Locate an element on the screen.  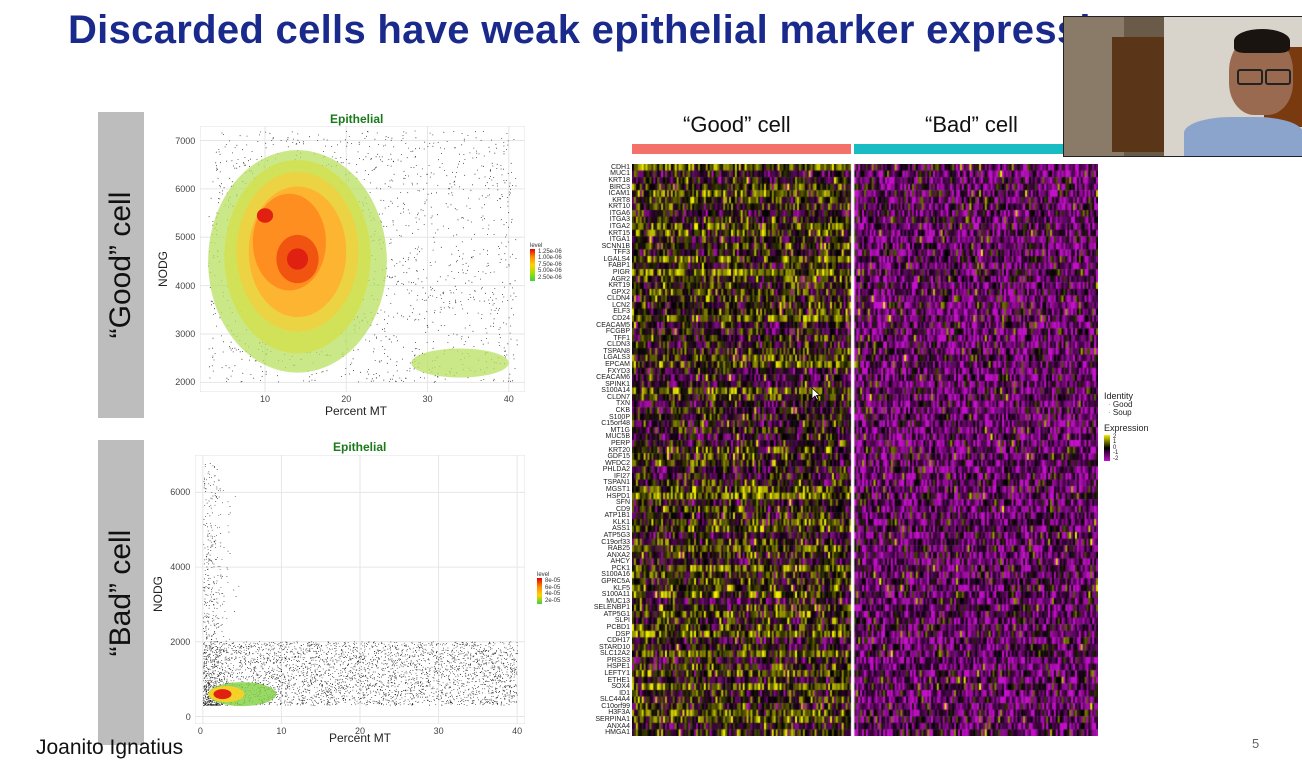
gene-label: SLC44A4 is located at coordinates (615, 700).